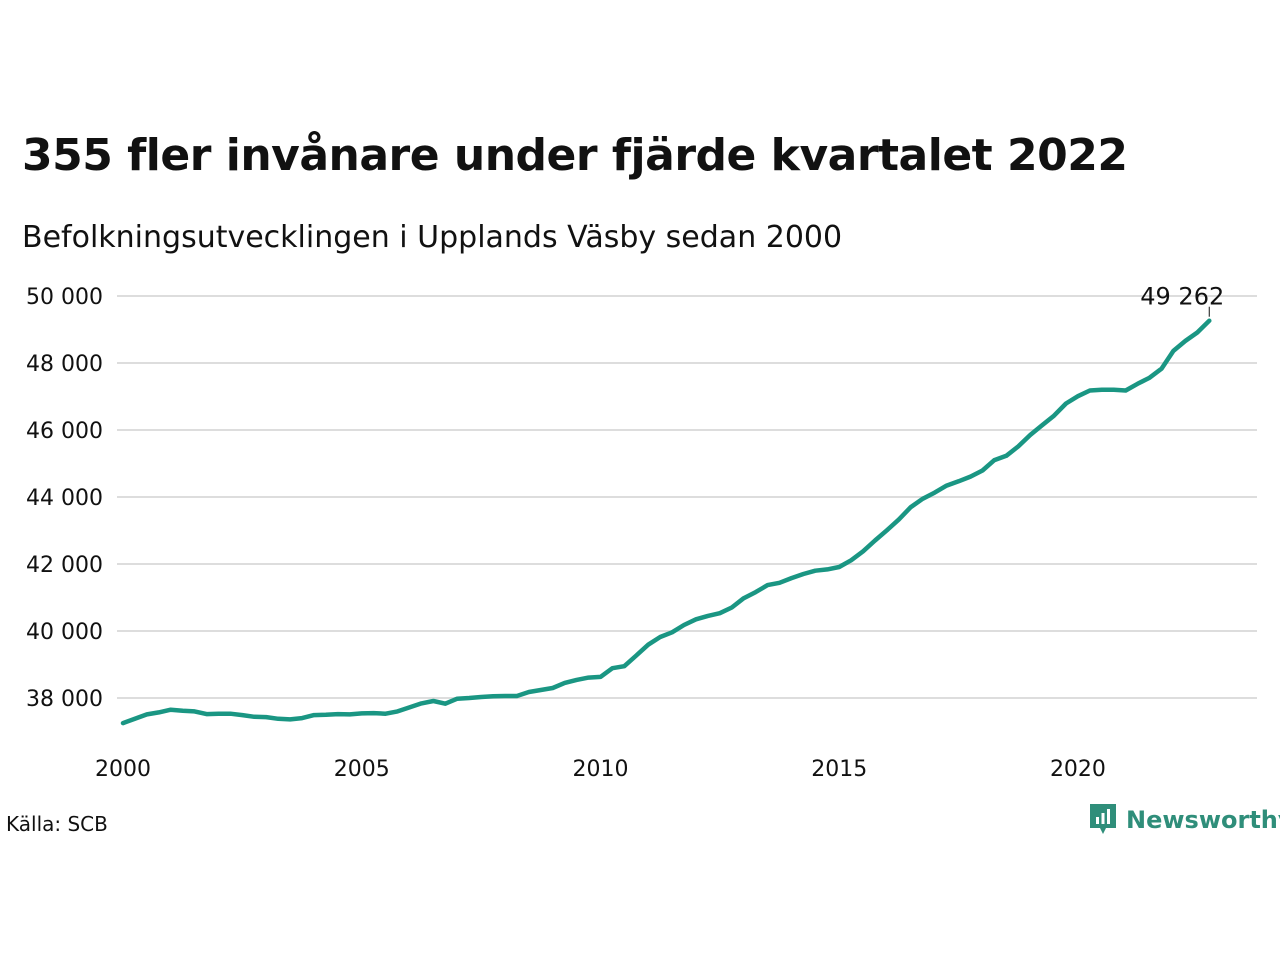  What do you see at coordinates (1203, 820) in the screenshot?
I see `newsworthy-logo-text: Newsworthy` at bounding box center [1203, 820].